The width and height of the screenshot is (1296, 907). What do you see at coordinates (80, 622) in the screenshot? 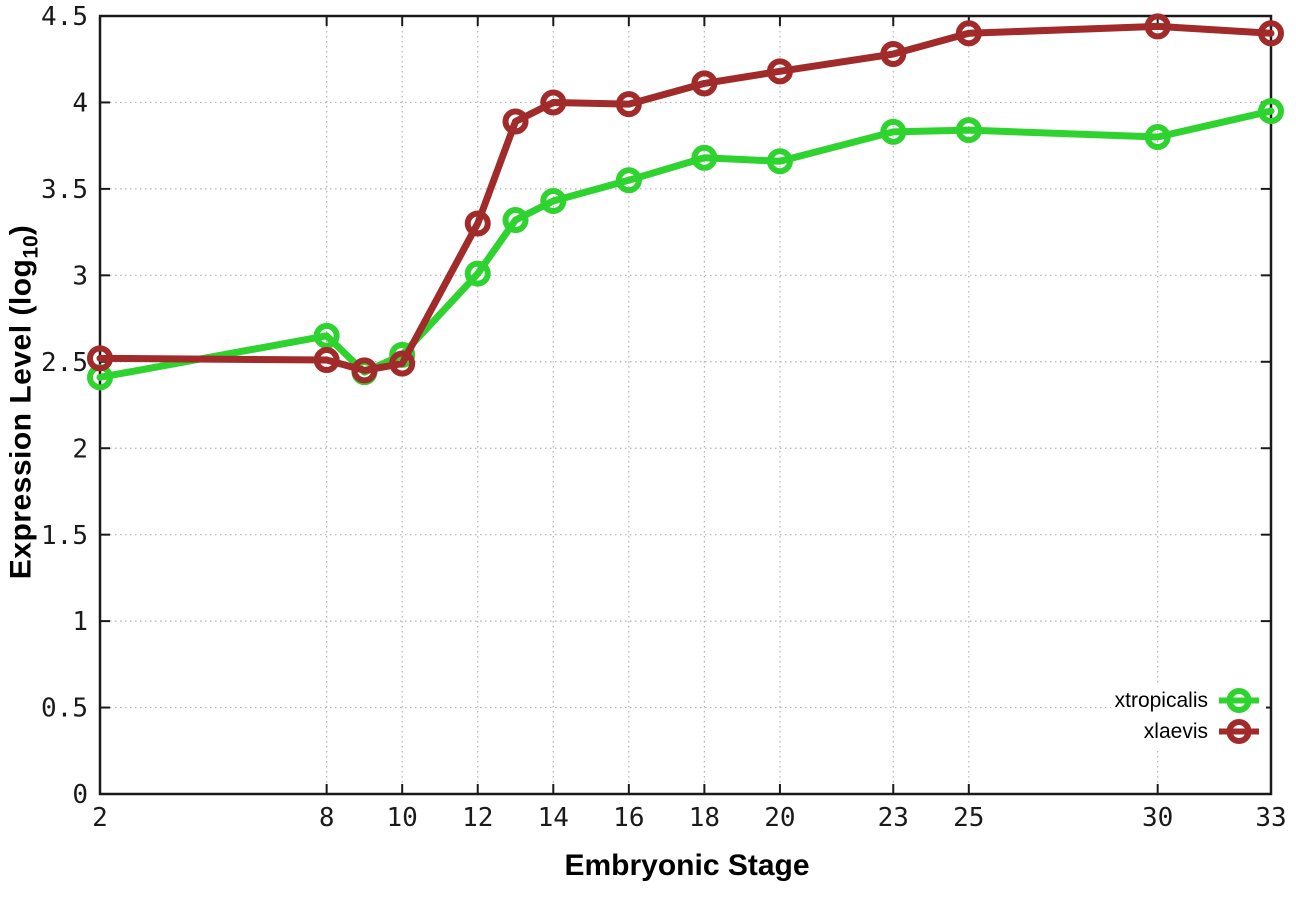
I see `y-tick-label: 1` at bounding box center [80, 622].